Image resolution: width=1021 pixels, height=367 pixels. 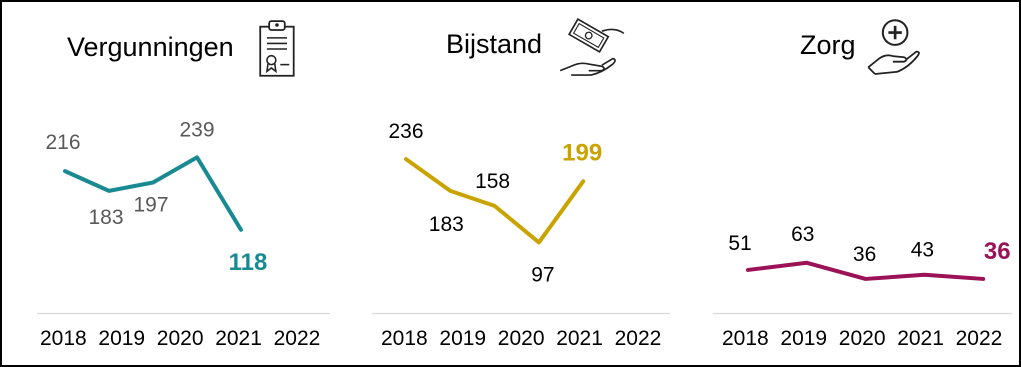 I want to click on data-label: 43, so click(x=922, y=250).